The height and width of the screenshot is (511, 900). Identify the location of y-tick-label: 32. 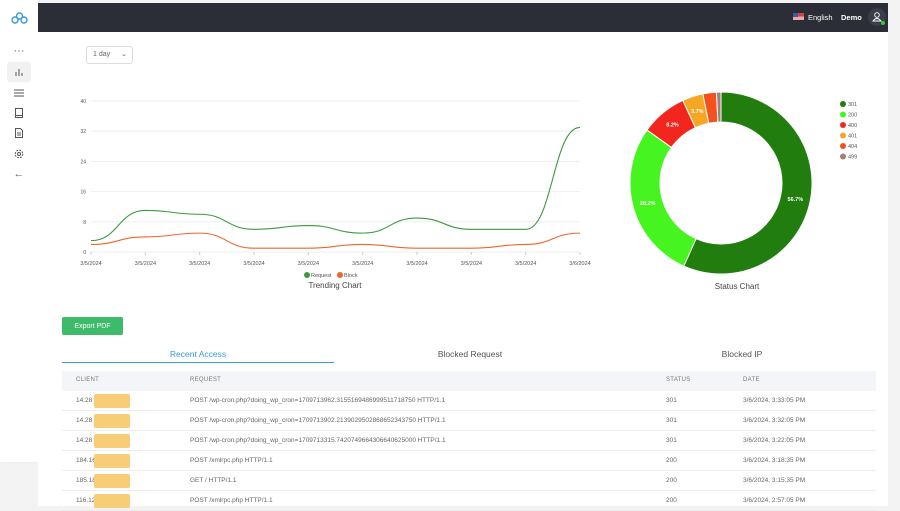
(83, 132).